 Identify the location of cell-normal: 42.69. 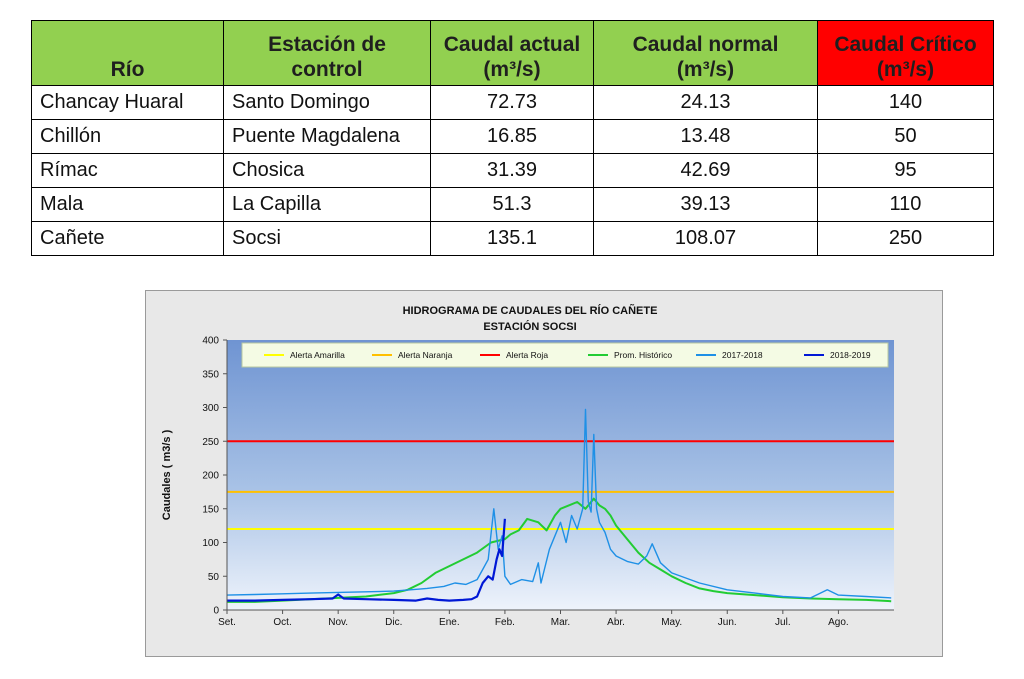
(705, 170).